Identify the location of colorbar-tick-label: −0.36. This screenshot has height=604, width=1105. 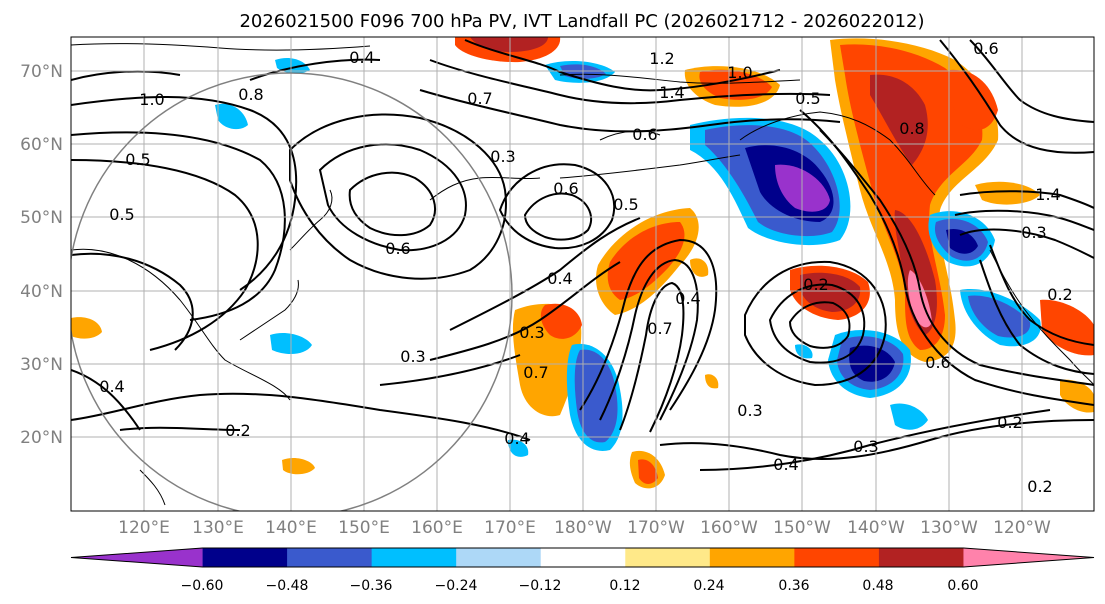
(371, 586).